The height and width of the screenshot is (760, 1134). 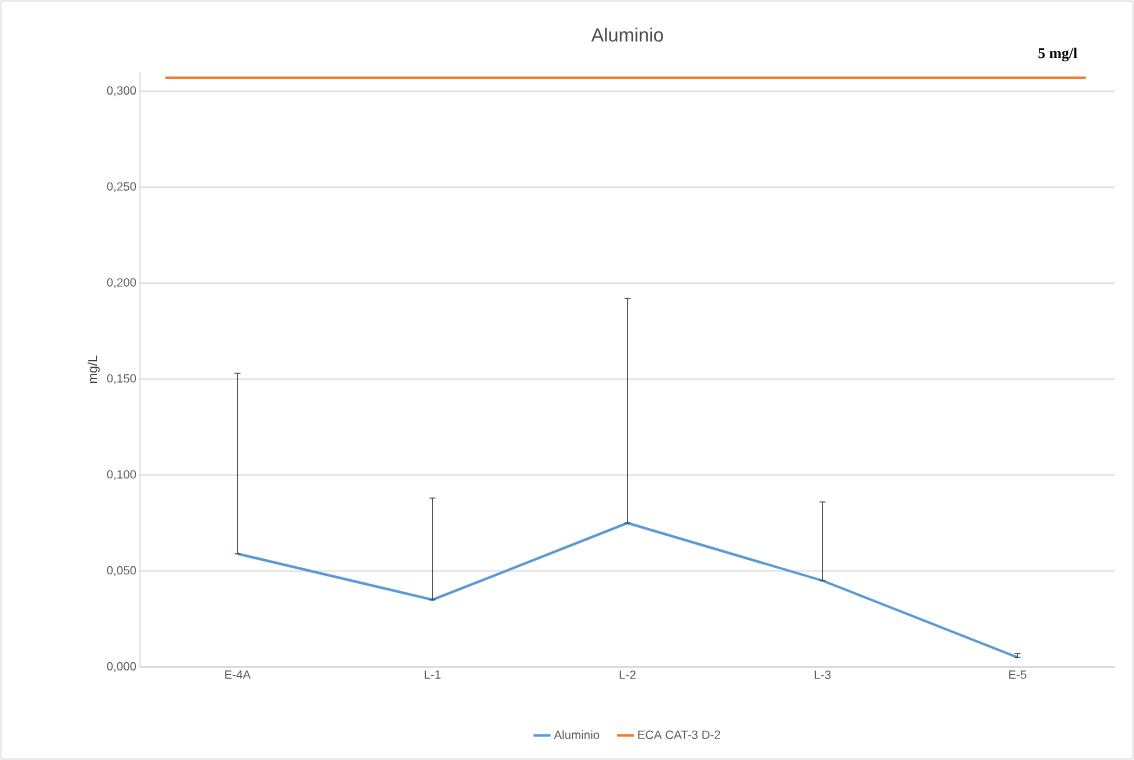 What do you see at coordinates (238, 674) in the screenshot?
I see `x-tick-label: E-4A` at bounding box center [238, 674].